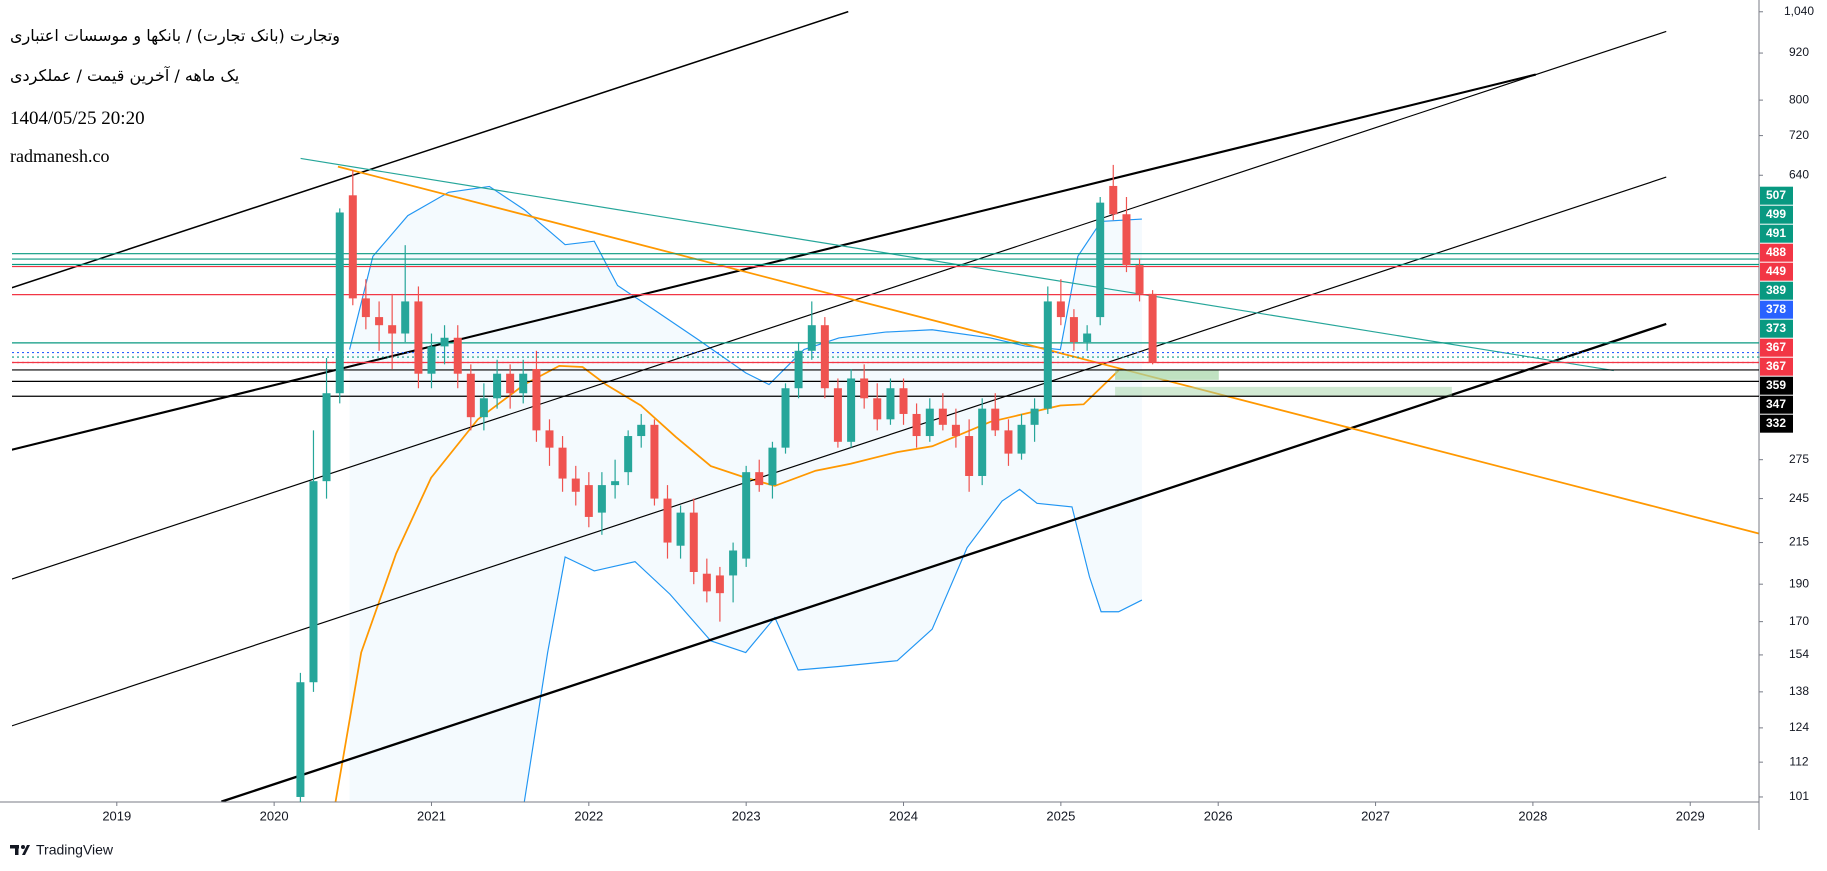 This screenshot has width=1827, height=871. What do you see at coordinates (60, 156) in the screenshot?
I see `watermark: radmanesh.co` at bounding box center [60, 156].